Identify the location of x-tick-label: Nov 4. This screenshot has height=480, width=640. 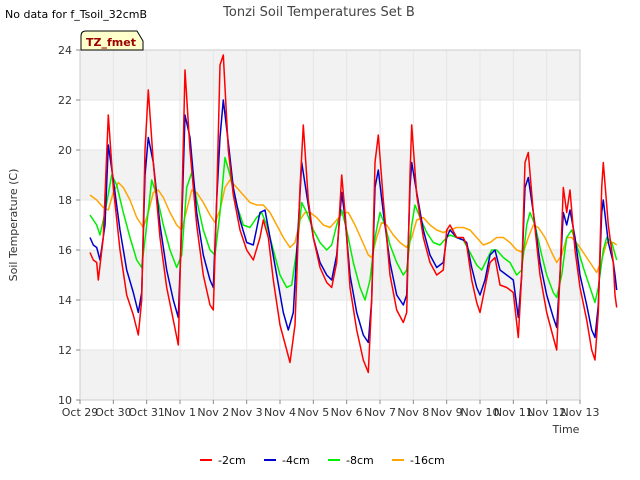
(280, 412).